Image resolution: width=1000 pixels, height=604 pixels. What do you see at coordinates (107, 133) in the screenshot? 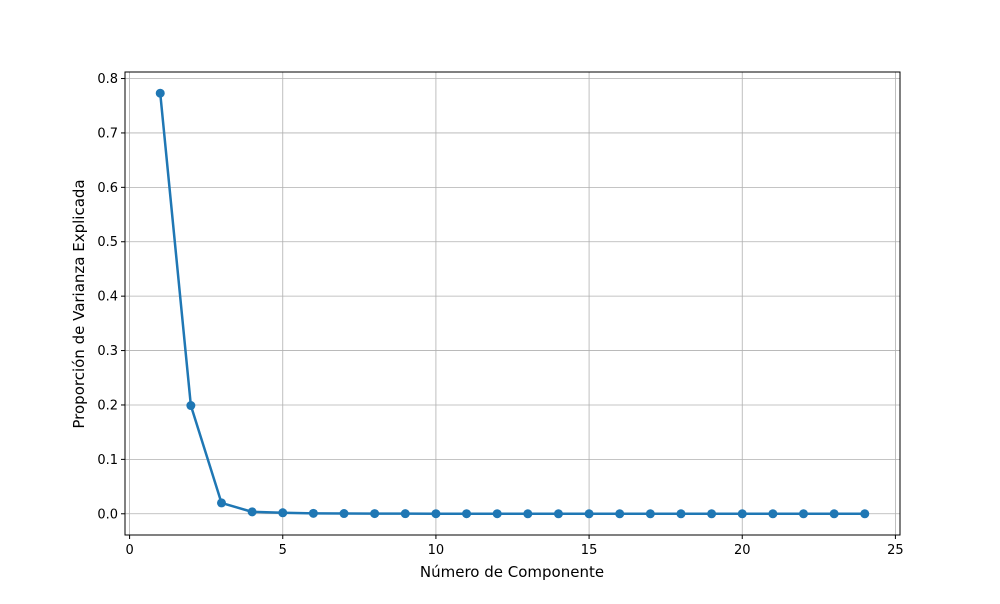
I see `y-tick-label: 0.7` at bounding box center [107, 133].